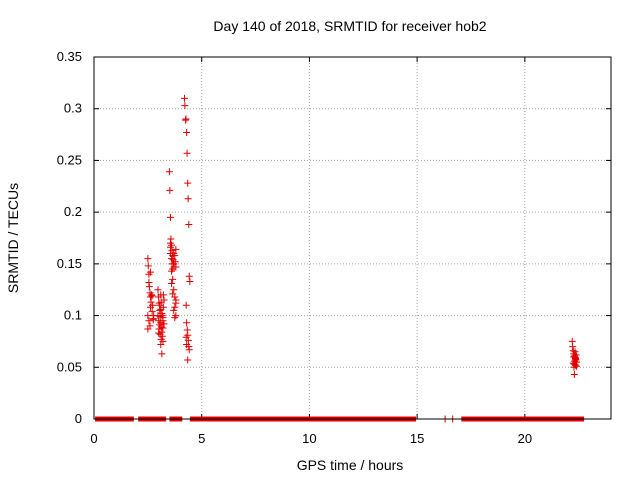 This screenshot has width=640, height=480. What do you see at coordinates (525, 438) in the screenshot?
I see `x-tick-label: 20` at bounding box center [525, 438].